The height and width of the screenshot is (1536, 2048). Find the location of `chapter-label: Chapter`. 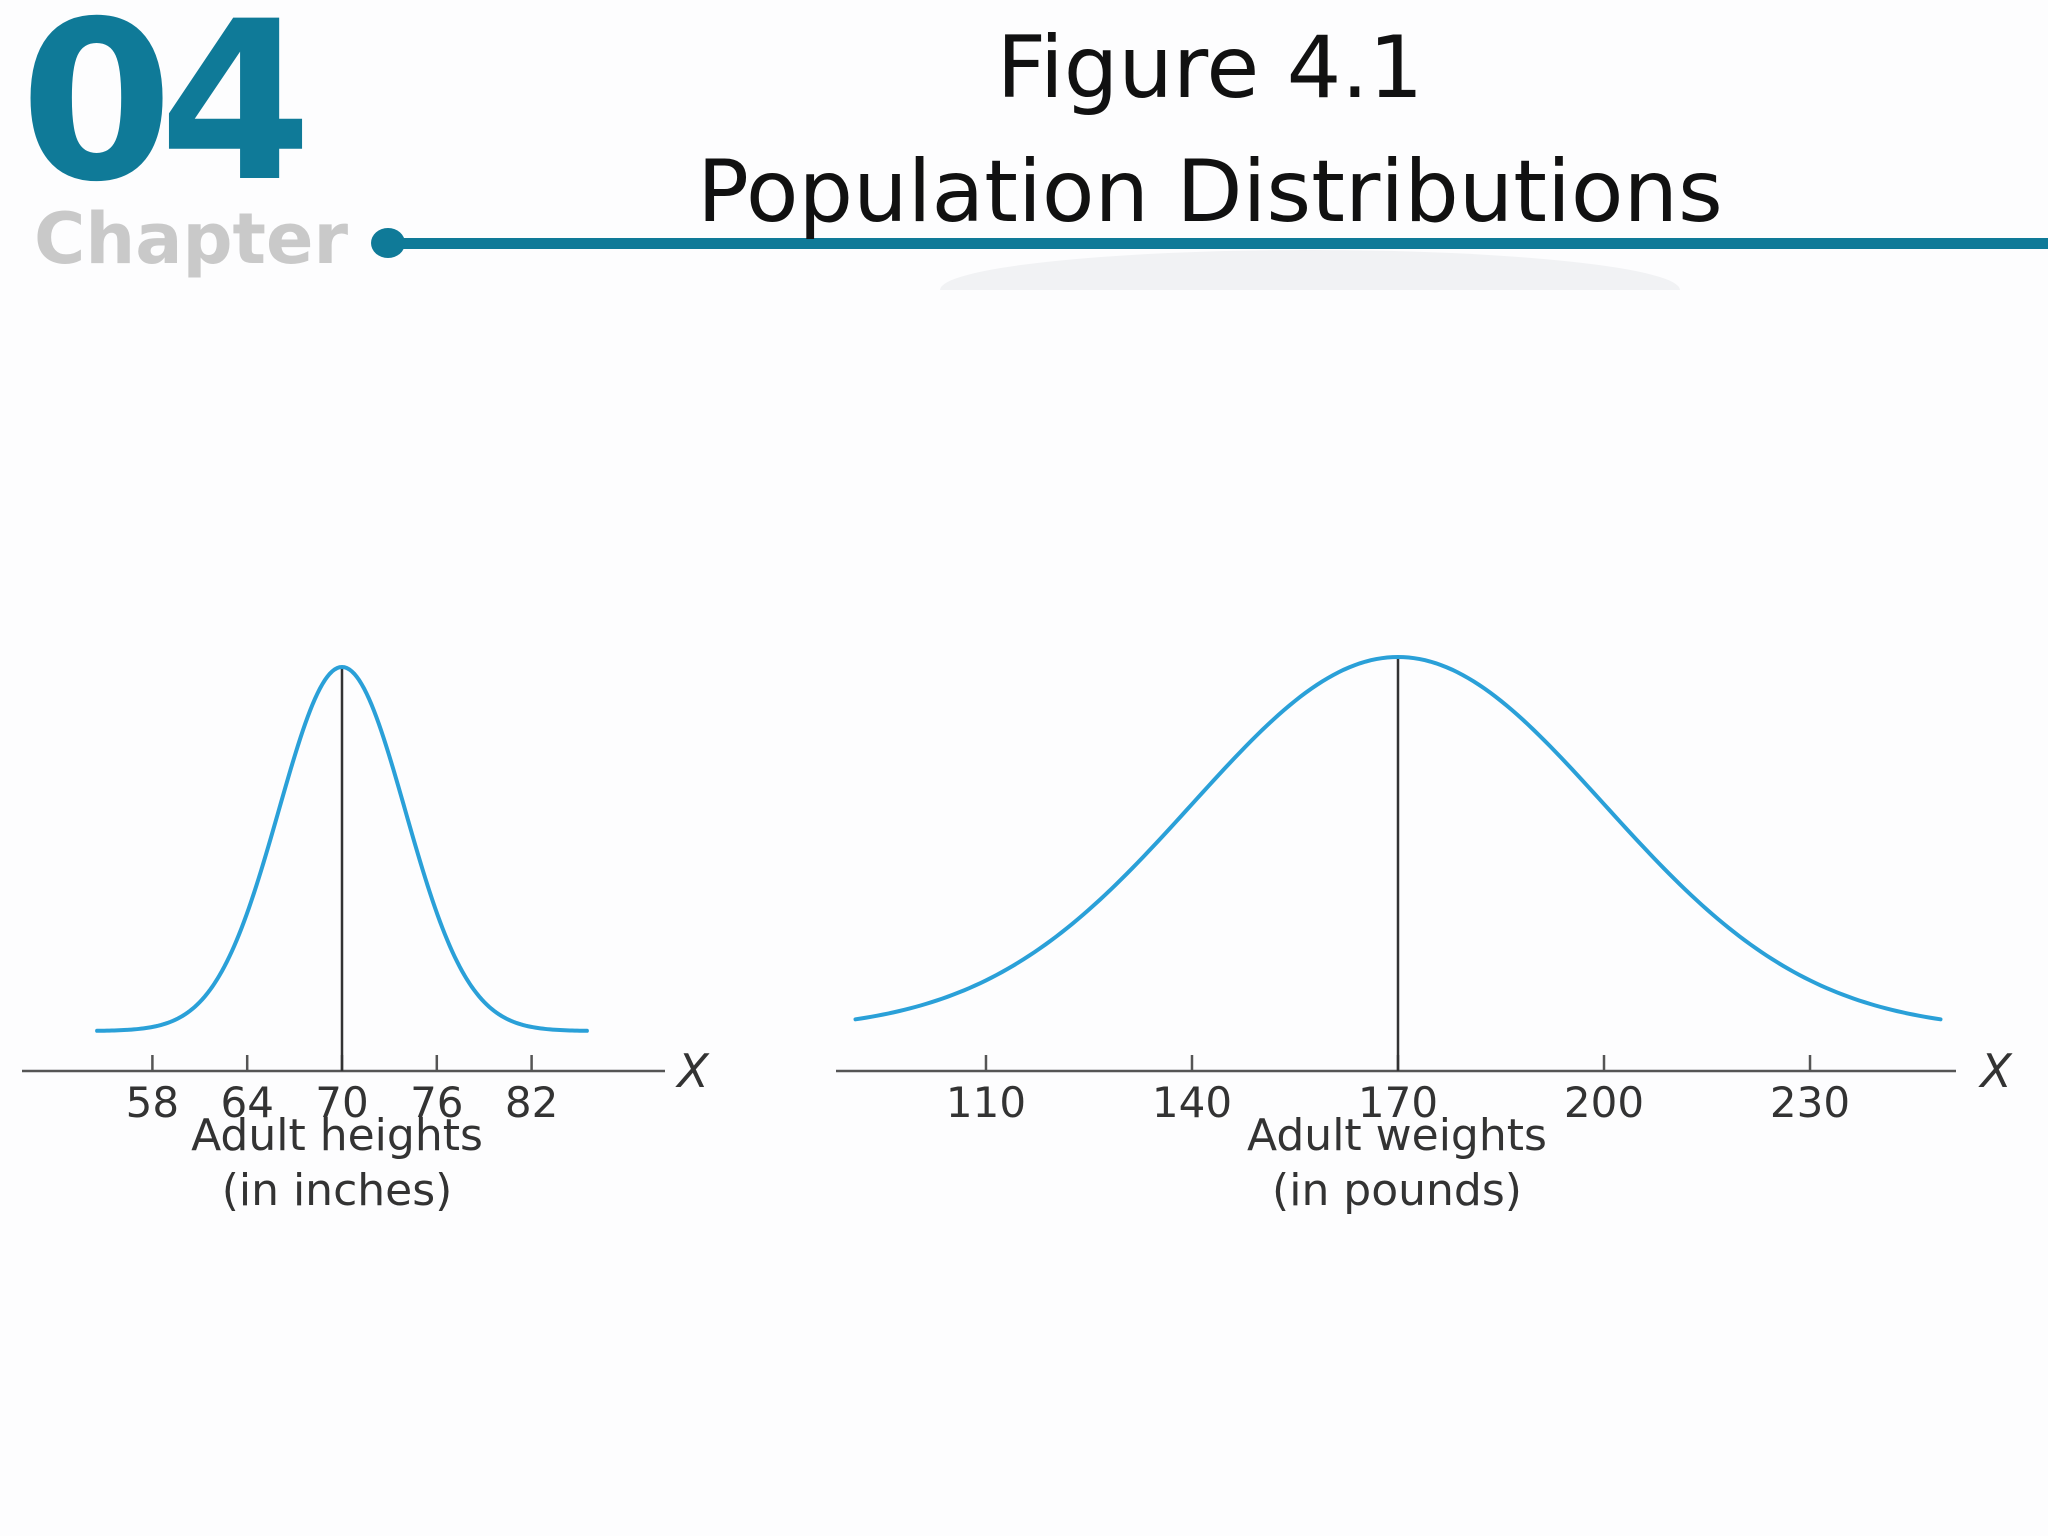

chapter-label: Chapter is located at coordinates (191, 239).